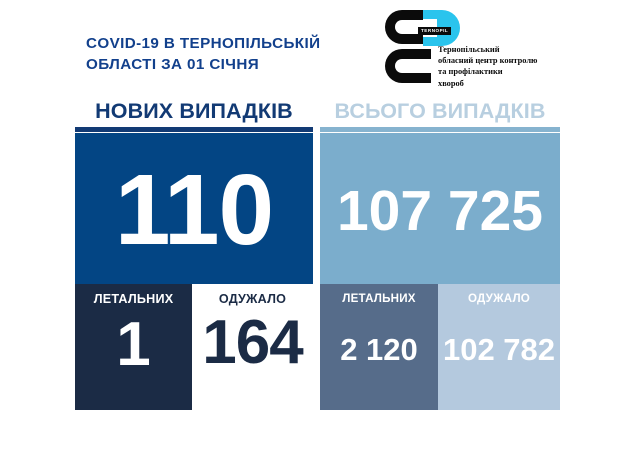 The width and height of the screenshot is (623, 467). I want to click on stat-tile-new-deaths: ЛЕТАЛЬНИХ 1, so click(133, 347).